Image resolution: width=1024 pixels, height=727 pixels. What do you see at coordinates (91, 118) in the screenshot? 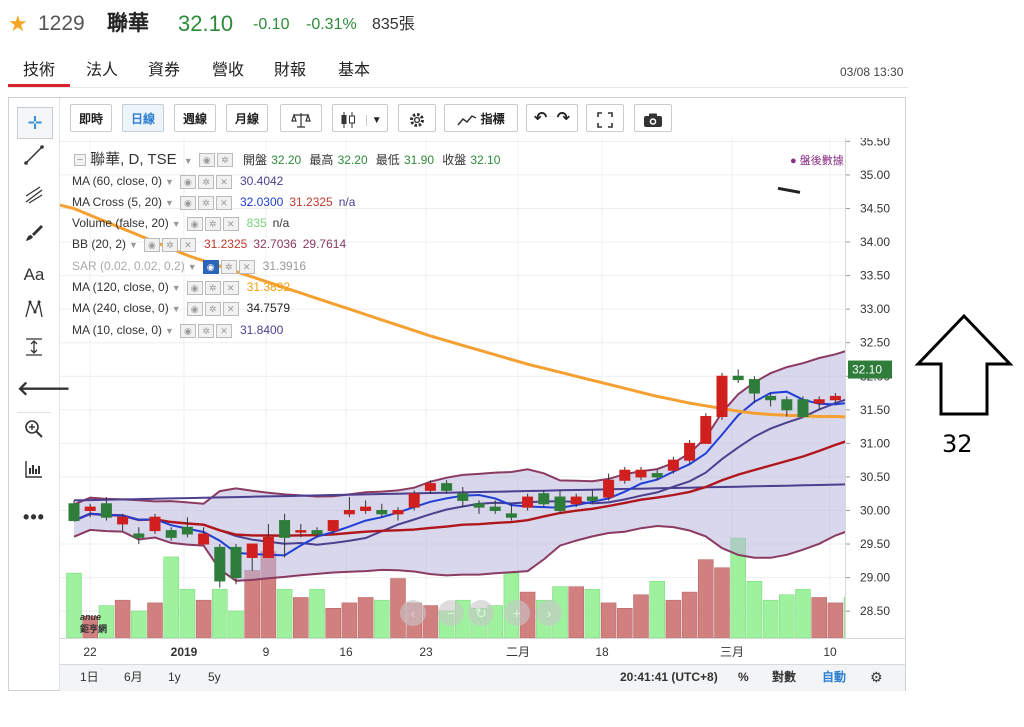
I see `interval-intraday-button: 即時` at bounding box center [91, 118].